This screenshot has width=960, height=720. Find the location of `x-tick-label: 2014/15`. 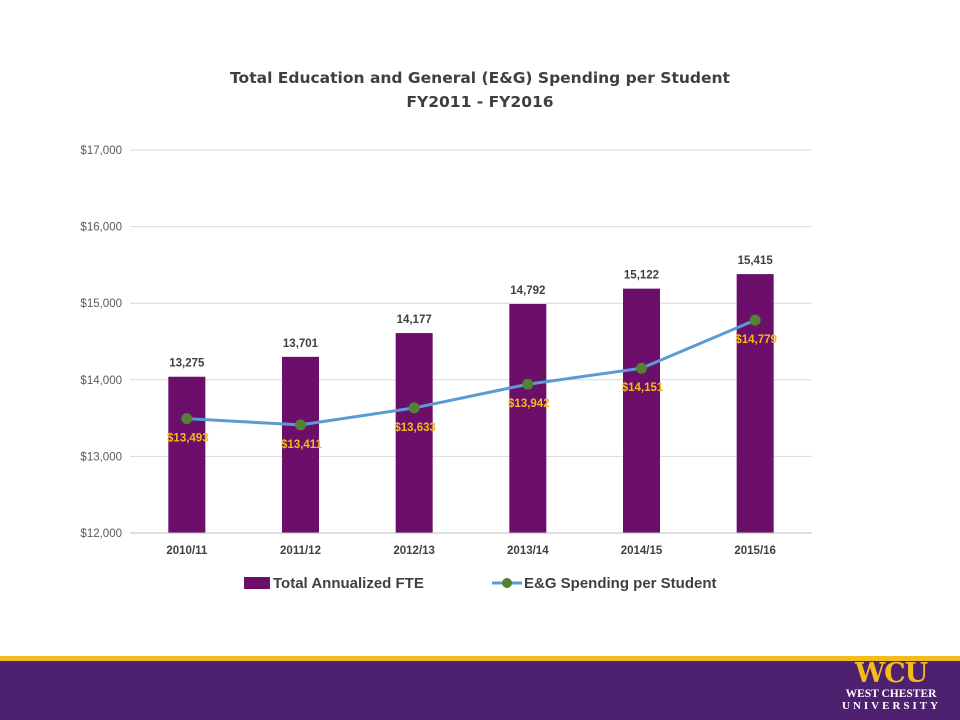

x-tick-label: 2014/15 is located at coordinates (642, 551).